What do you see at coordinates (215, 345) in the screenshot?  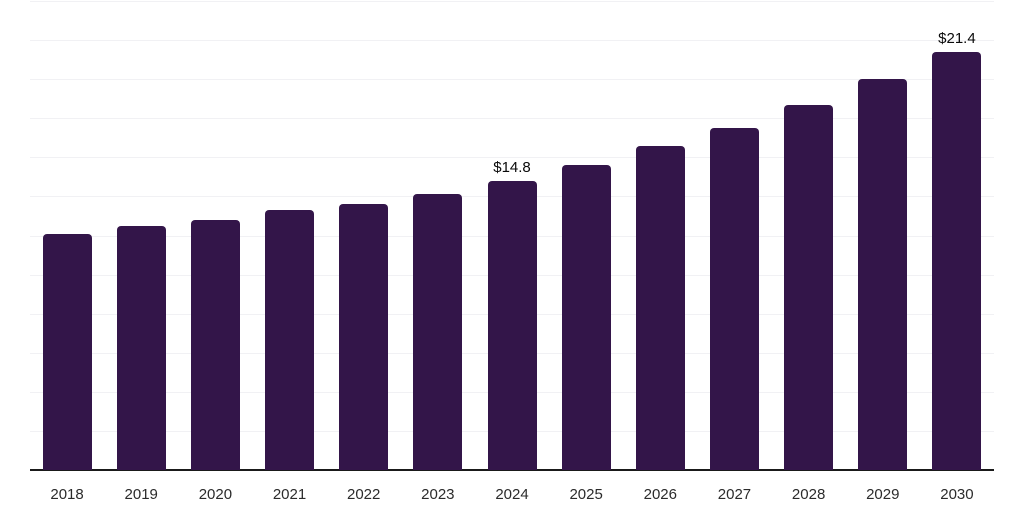 I see `bar-2020` at bounding box center [215, 345].